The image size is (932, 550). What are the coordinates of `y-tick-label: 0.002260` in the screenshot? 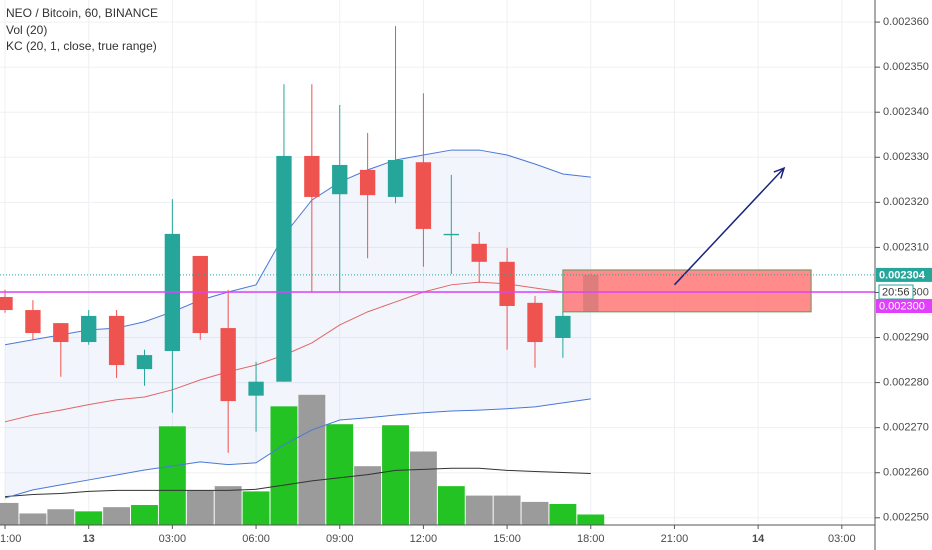 It's located at (906, 473).